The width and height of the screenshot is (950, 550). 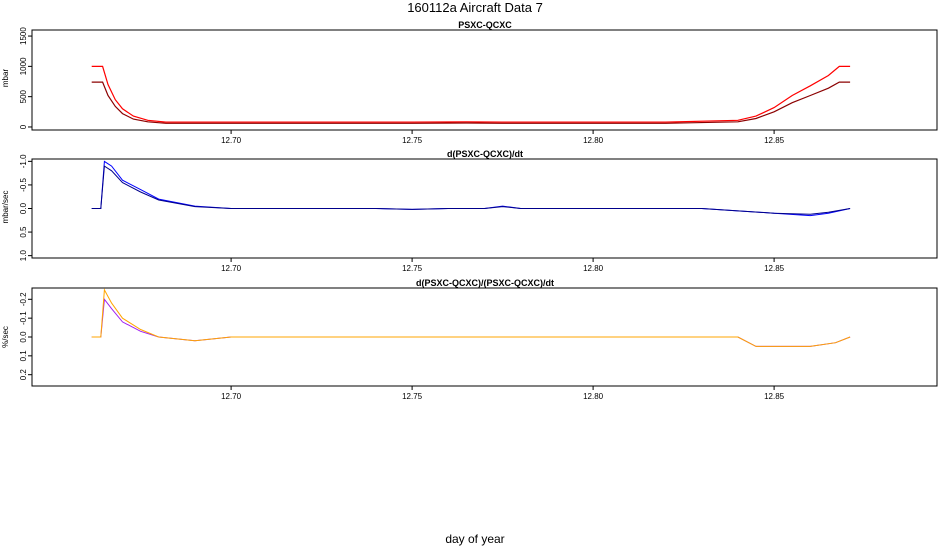 I want to click on series-group-psxc-qcxc, so click(x=471, y=94).